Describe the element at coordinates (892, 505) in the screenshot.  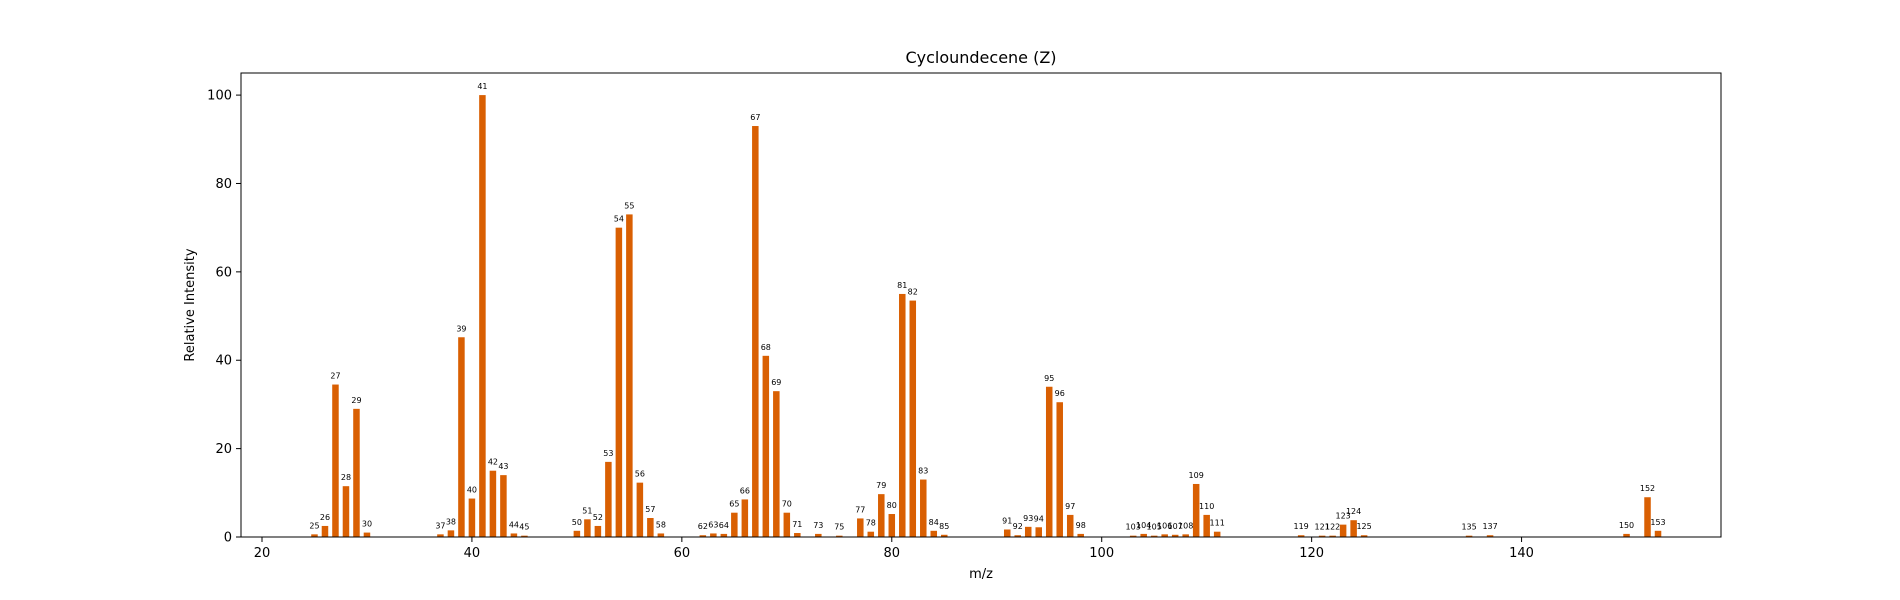
I see `bar-label-mz-80: 80` at that location.